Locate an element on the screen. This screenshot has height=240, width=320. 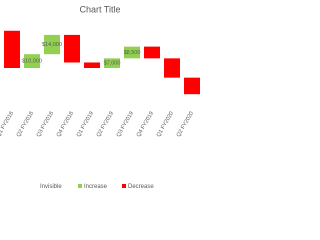
data-label: $8,500 is located at coordinates (132, 53).